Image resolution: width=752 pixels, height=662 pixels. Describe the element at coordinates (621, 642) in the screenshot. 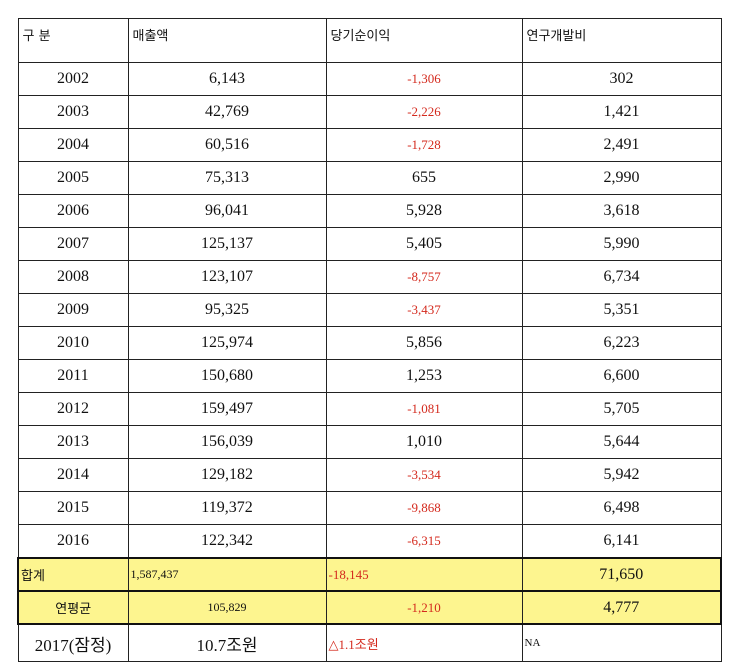

I see `estimate-rnd: NA` at that location.